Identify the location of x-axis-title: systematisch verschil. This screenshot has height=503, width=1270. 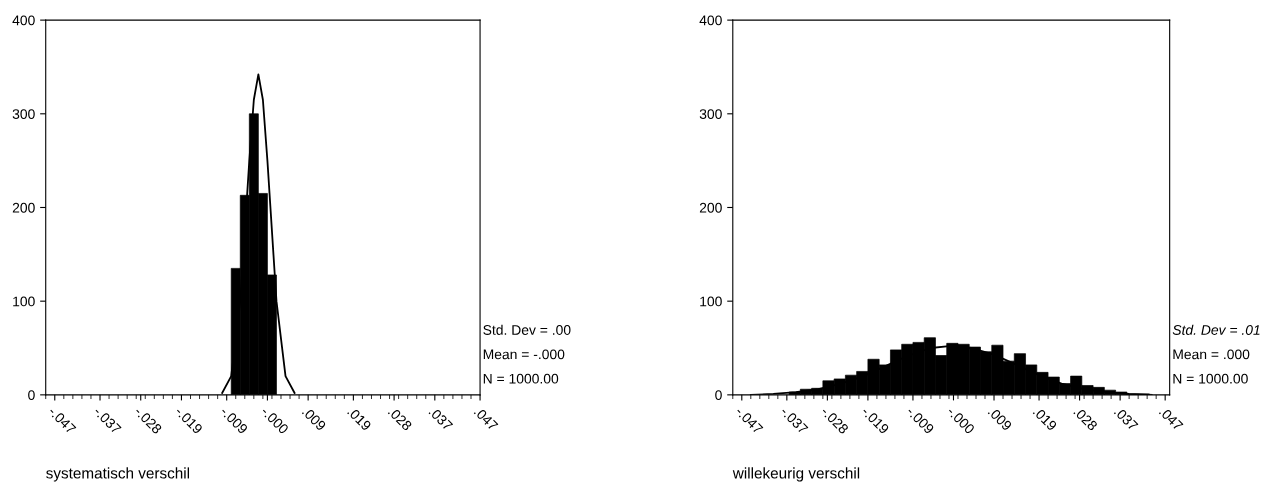
(118, 474).